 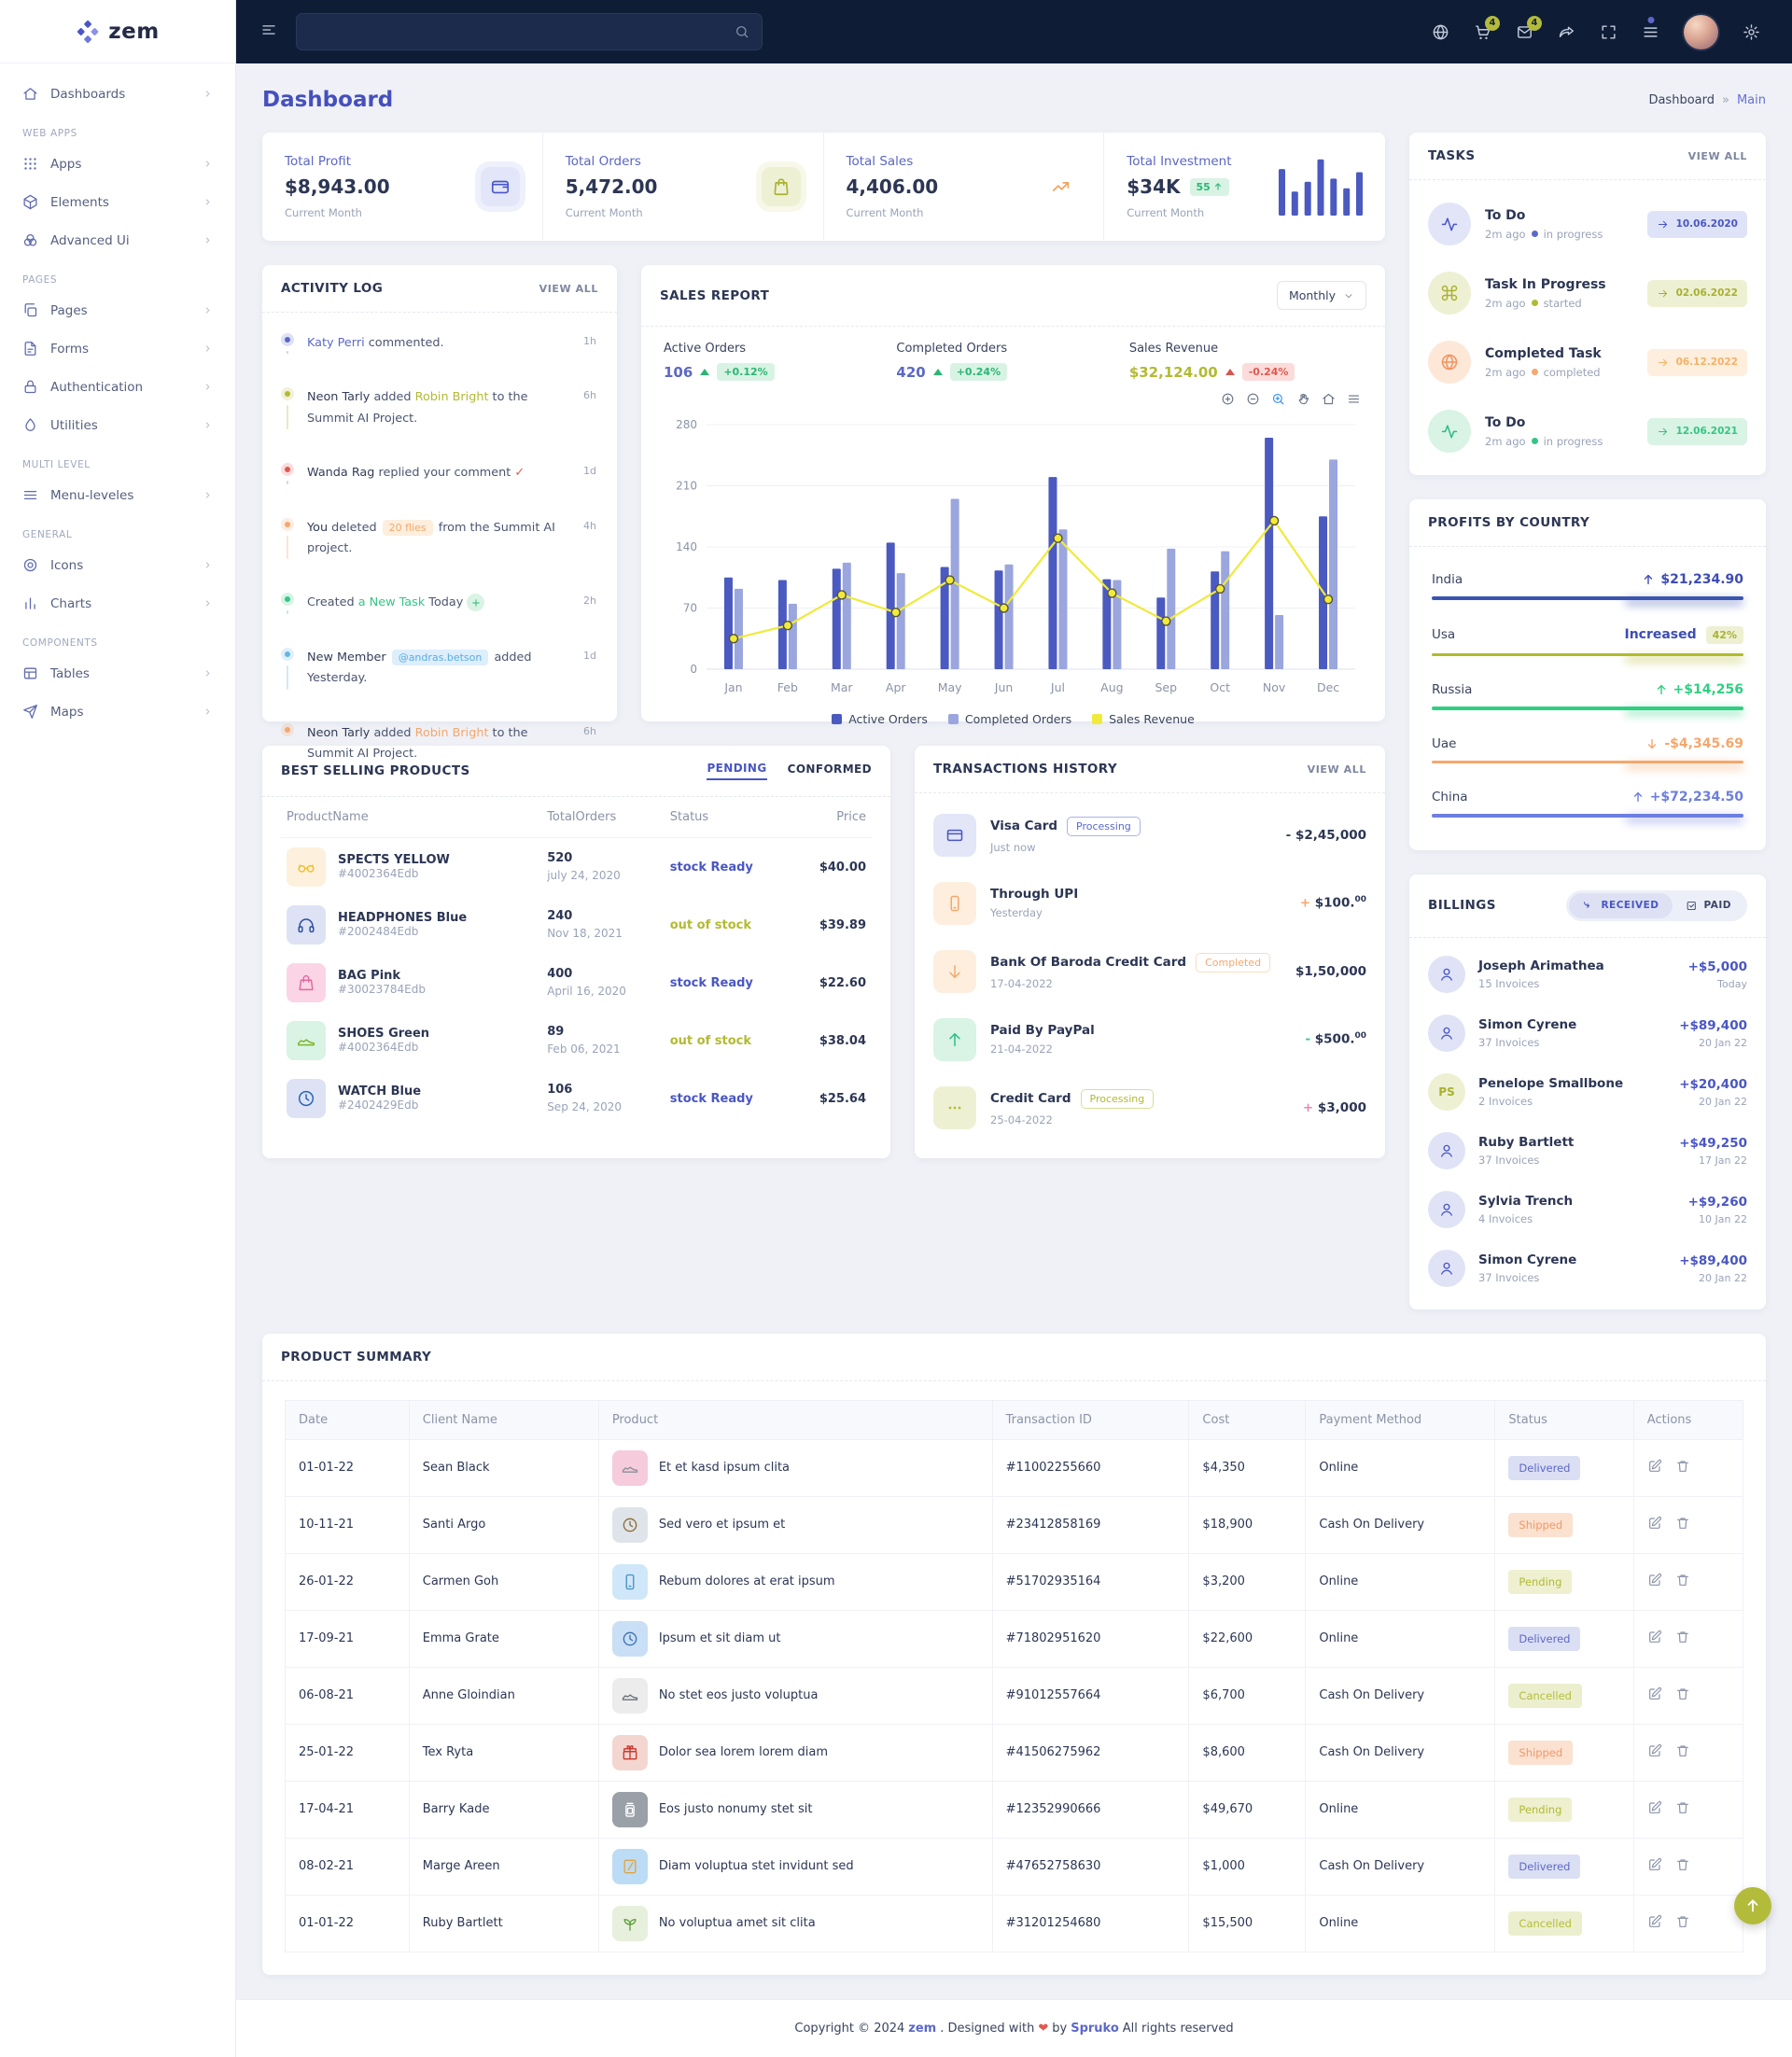 I want to click on header-mail-button: 4, so click(x=1524, y=32).